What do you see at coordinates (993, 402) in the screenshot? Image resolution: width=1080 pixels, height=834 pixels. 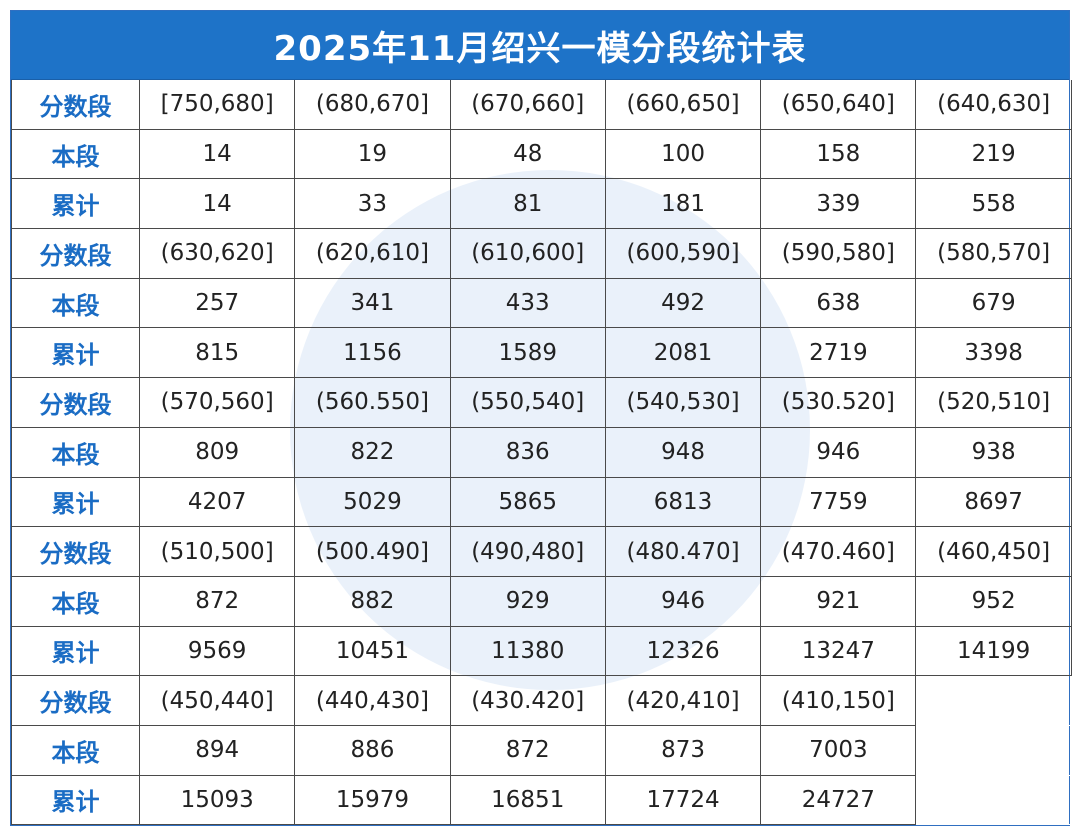 I see `segment-cell: (520,510]` at bounding box center [993, 402].